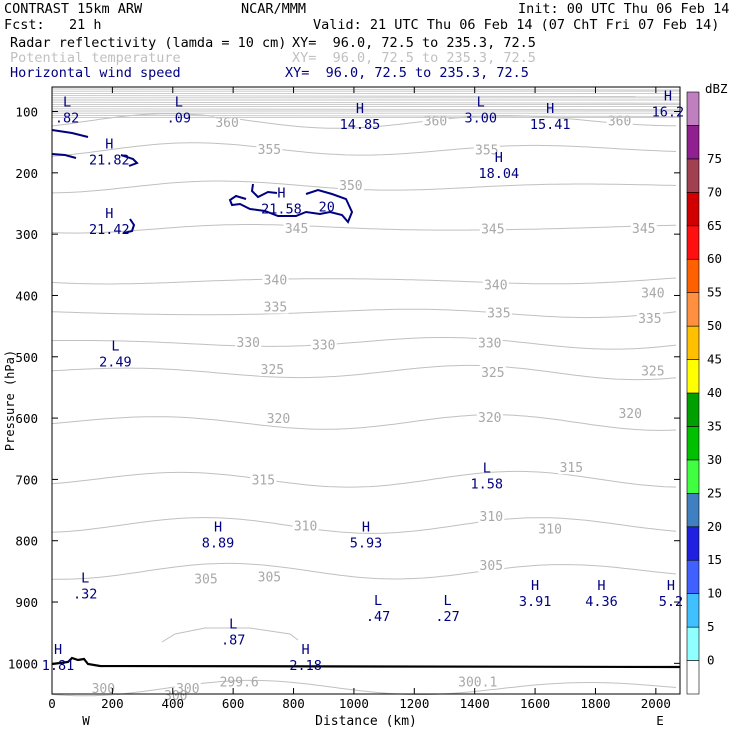 Image resolution: width=740 pixels, height=740 pixels. Describe the element at coordinates (269, 150) in the screenshot. I see `isentrope-label-355: 355` at that location.